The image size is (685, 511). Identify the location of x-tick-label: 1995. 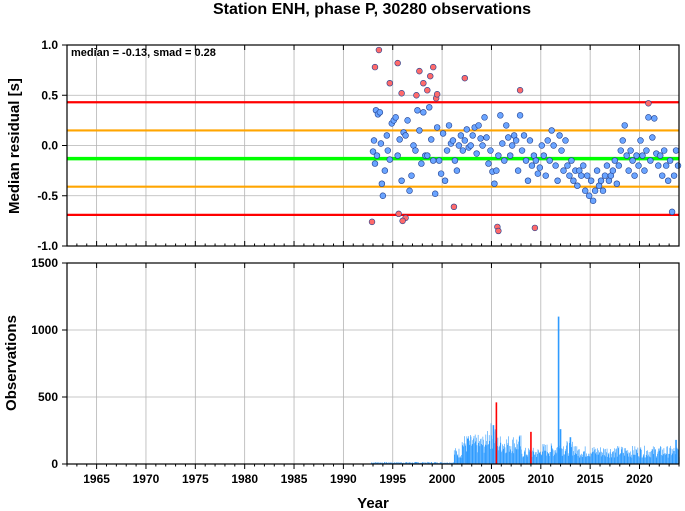
(392, 479).